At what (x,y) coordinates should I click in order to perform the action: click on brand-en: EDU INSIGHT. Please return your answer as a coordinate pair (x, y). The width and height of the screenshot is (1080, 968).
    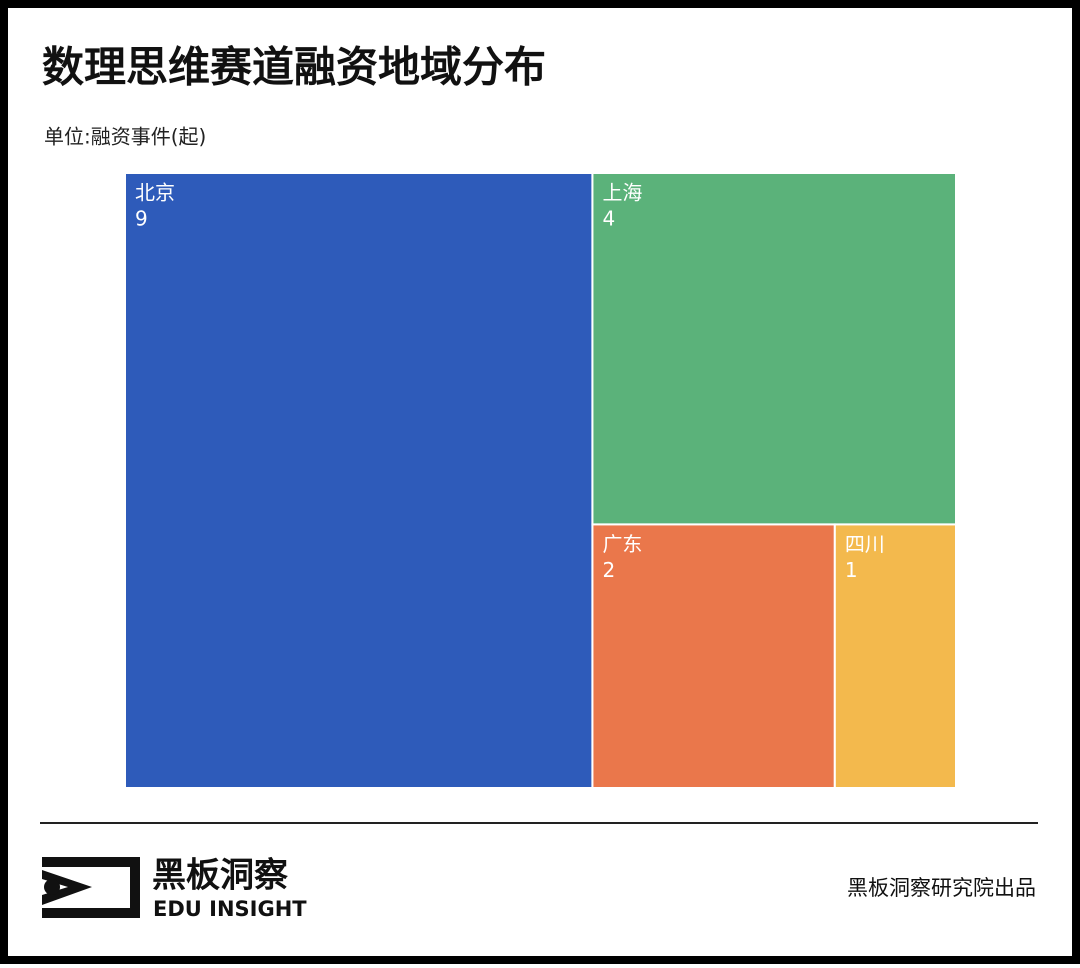
    Looking at the image, I should click on (230, 909).